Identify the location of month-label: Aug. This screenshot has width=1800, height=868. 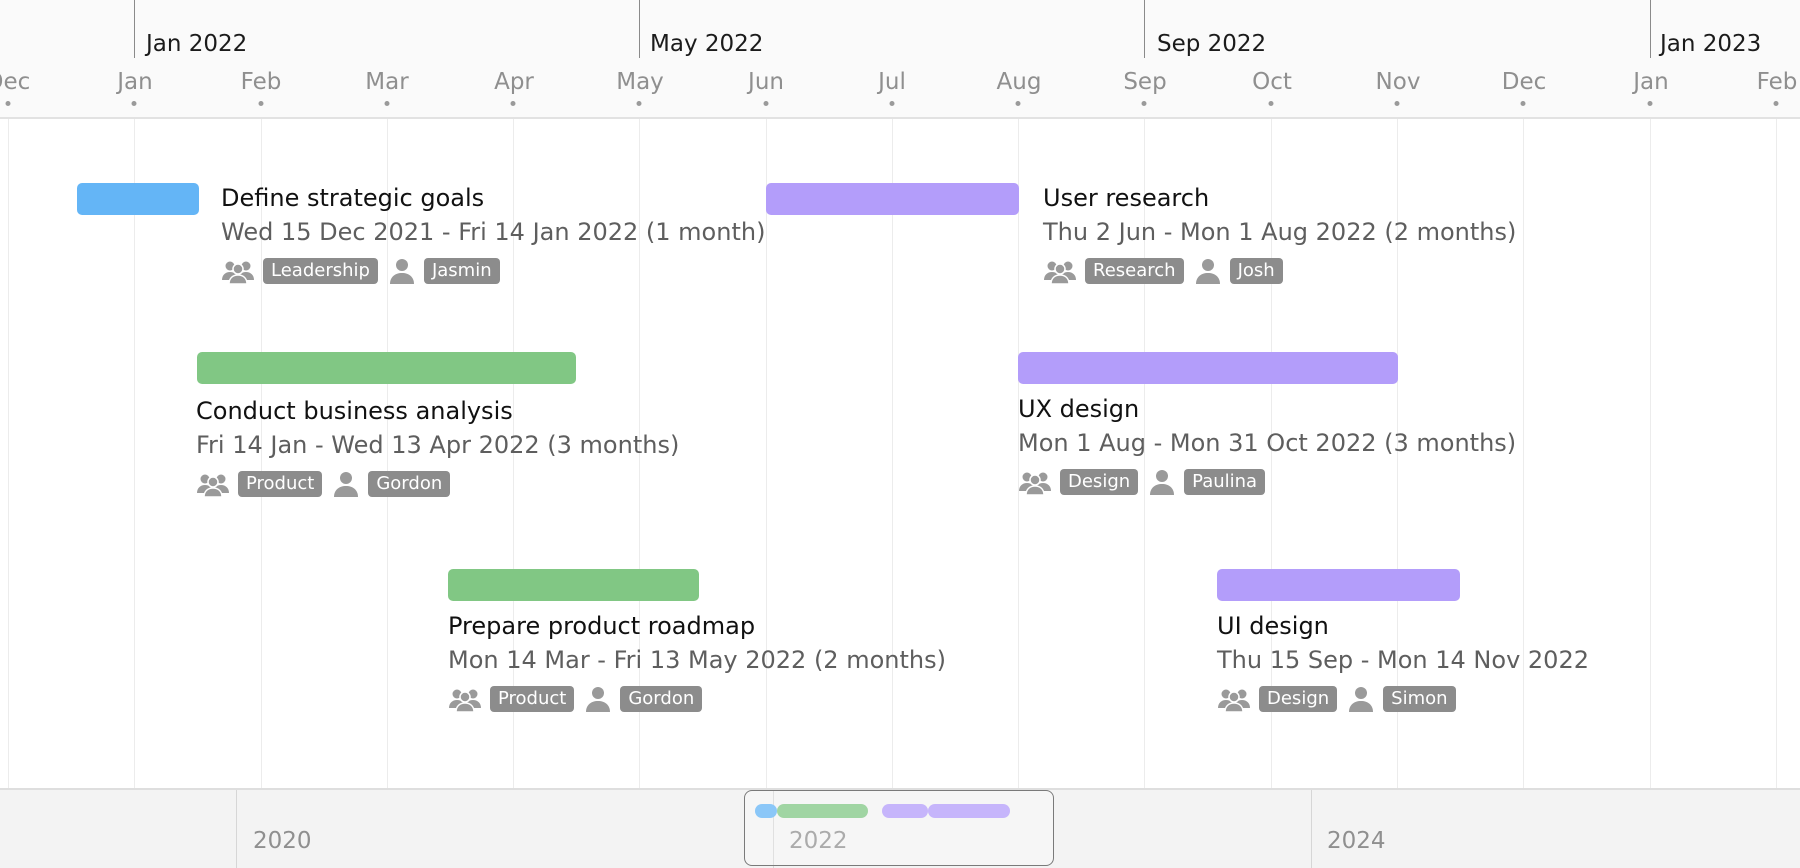
(1019, 82).